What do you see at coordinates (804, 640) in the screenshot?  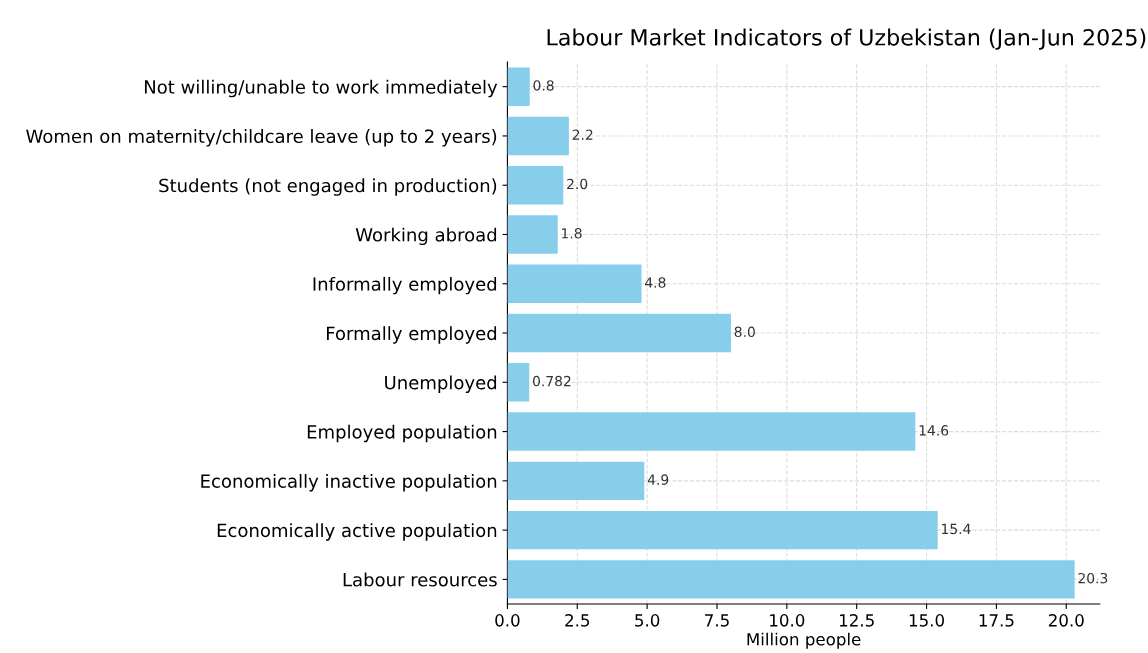 I see `x-axis-title: Million people` at bounding box center [804, 640].